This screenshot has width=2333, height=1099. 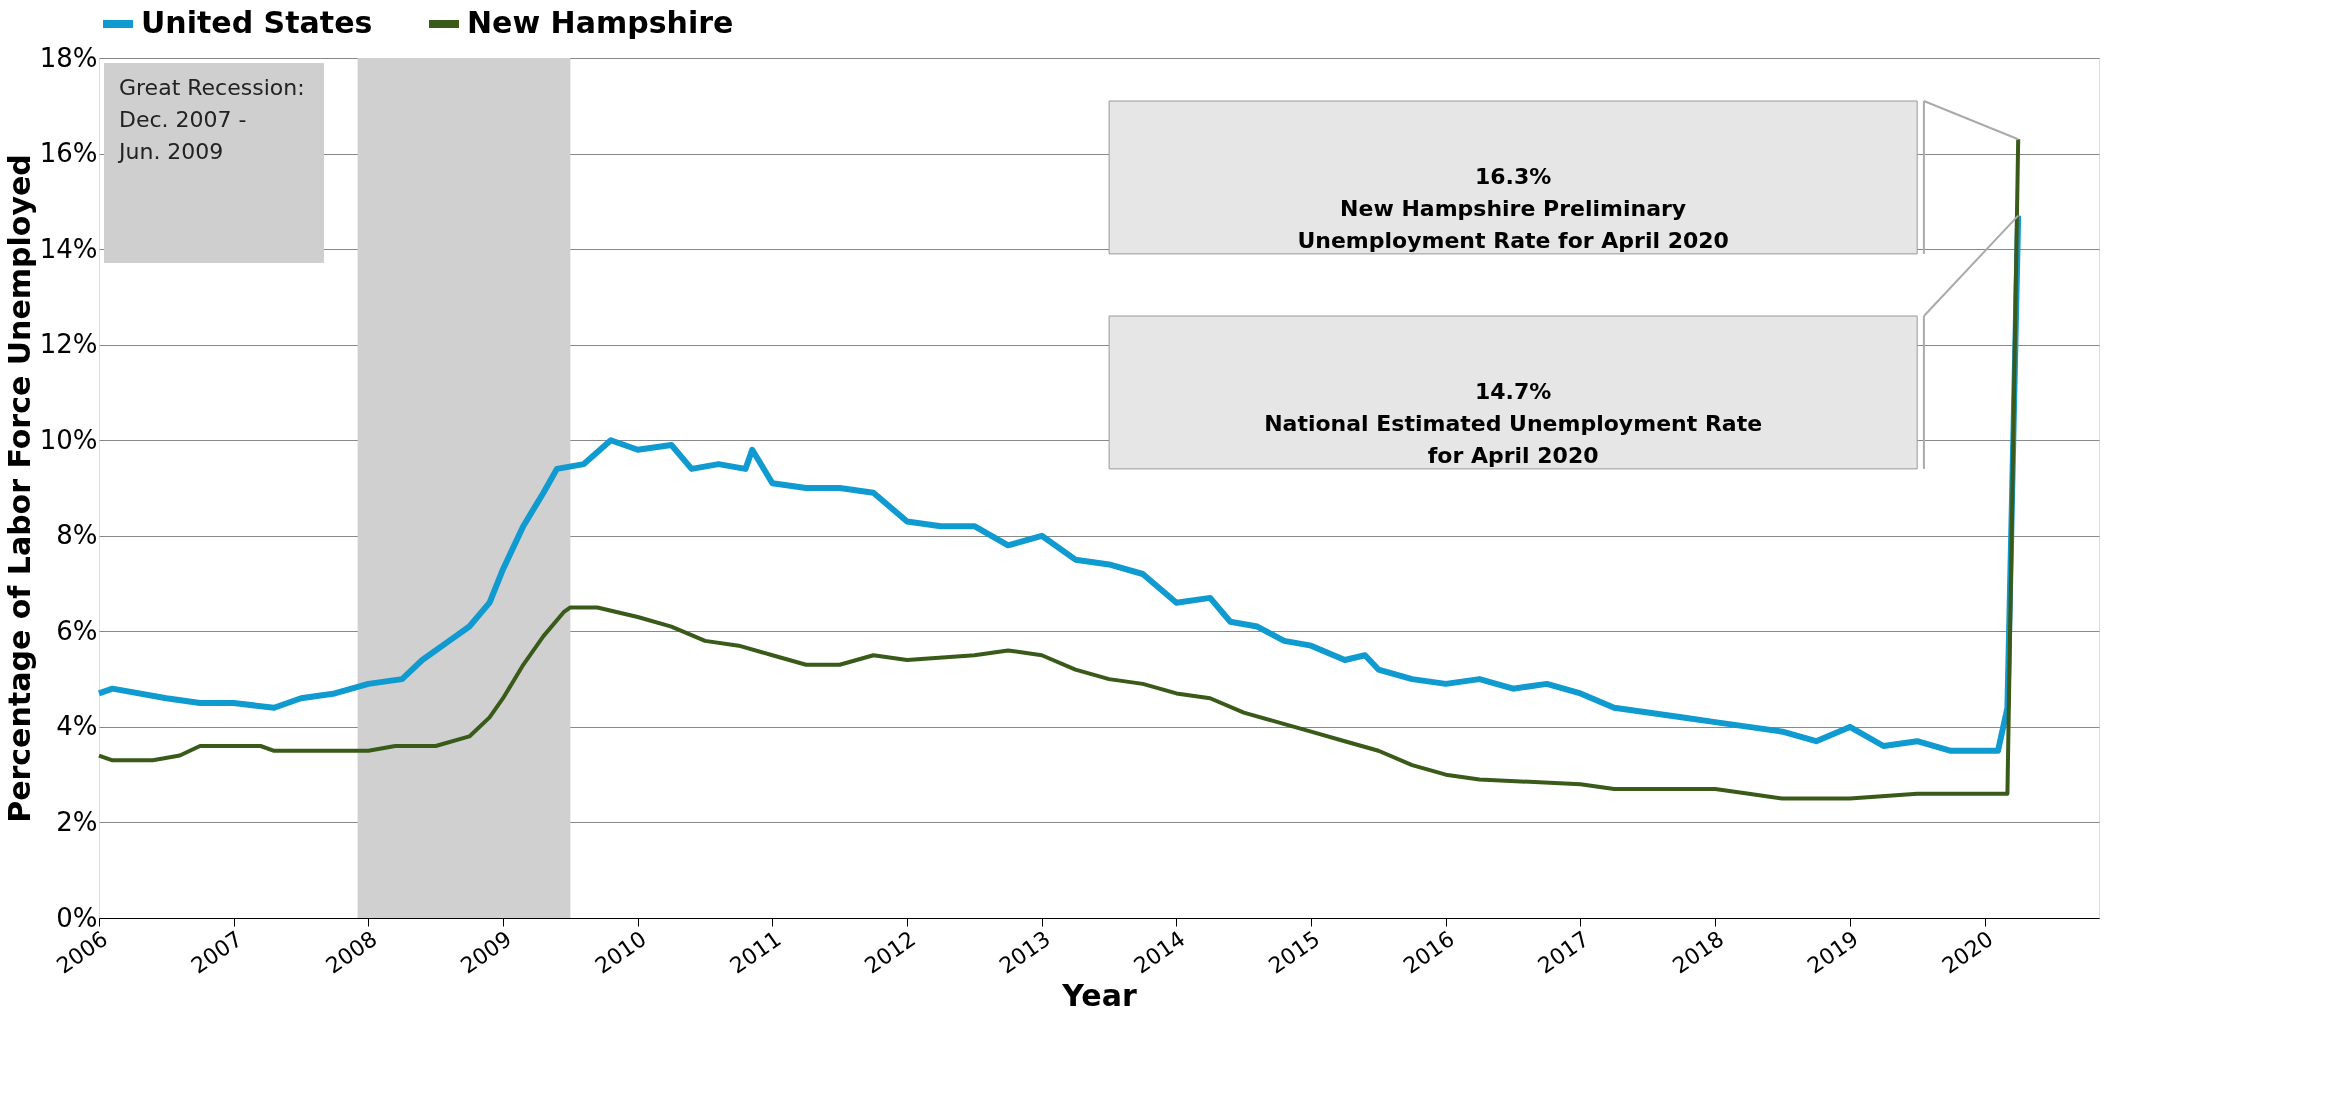 I want to click on legend-label: United States, so click(x=257, y=22).